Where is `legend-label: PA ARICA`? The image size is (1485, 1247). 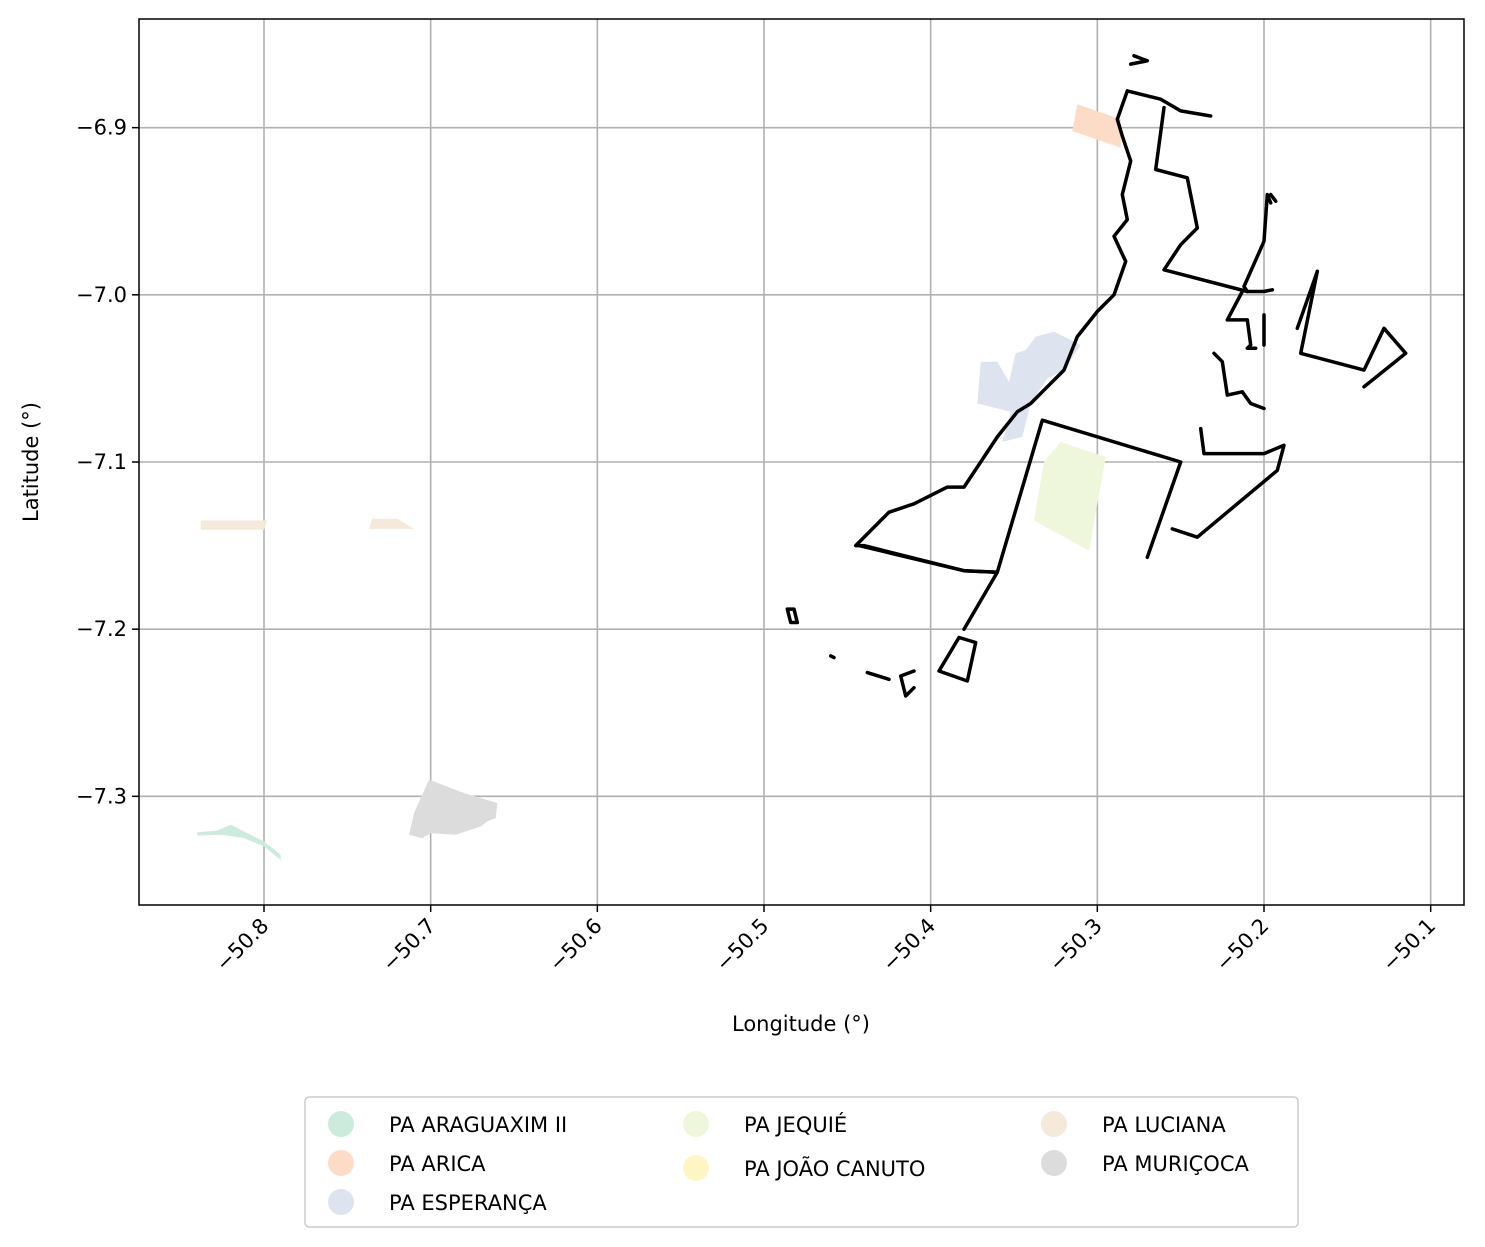
legend-label: PA ARICA is located at coordinates (437, 1164).